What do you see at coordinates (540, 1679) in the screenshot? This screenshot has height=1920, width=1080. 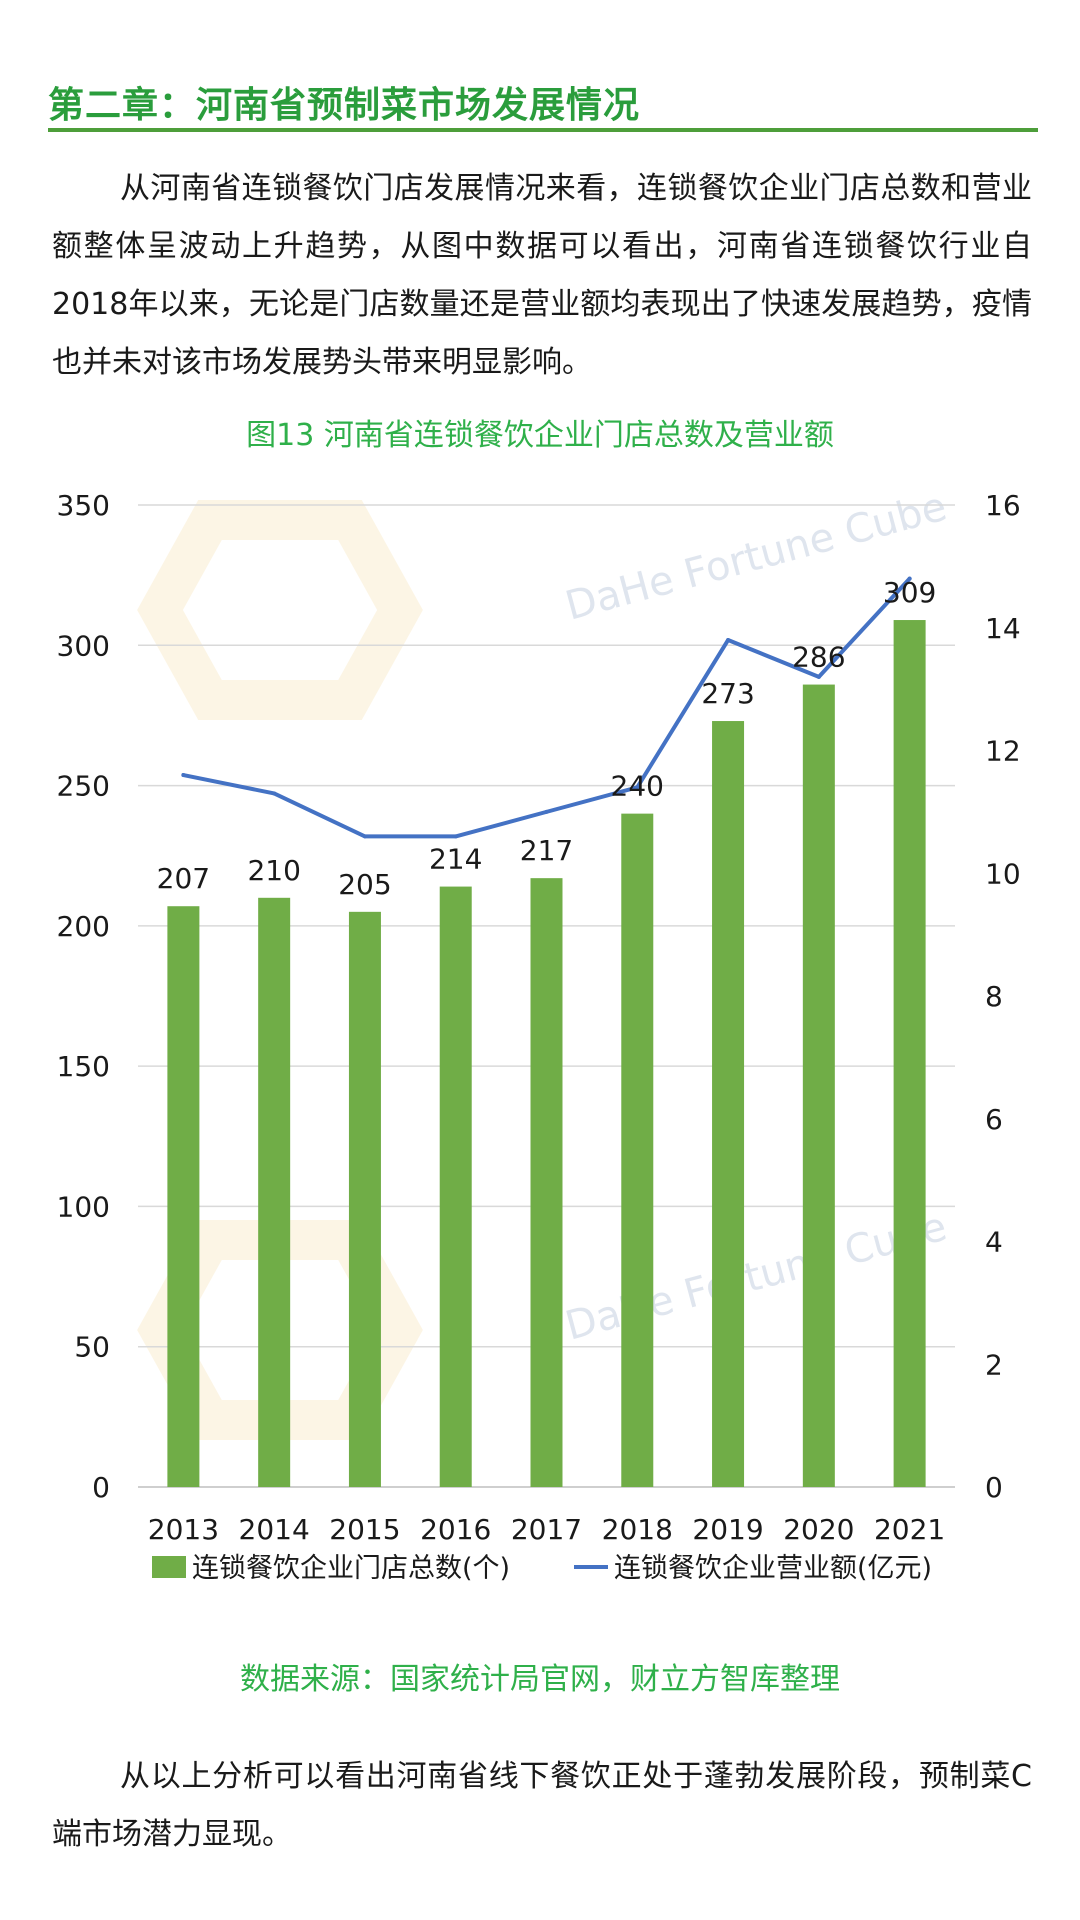 I see `data-source: 数据来源：国家统计局官网，财立方智库整理` at bounding box center [540, 1679].